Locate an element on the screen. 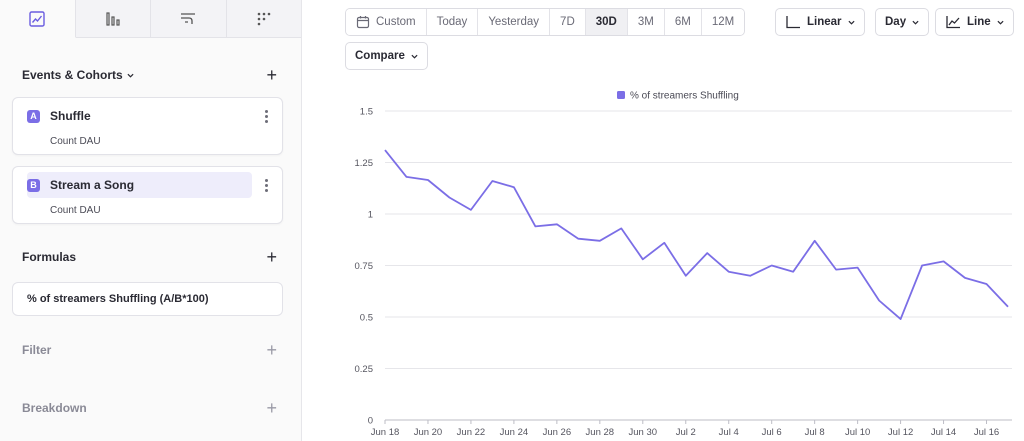  x-tick-label: Jul 16 is located at coordinates (986, 432).